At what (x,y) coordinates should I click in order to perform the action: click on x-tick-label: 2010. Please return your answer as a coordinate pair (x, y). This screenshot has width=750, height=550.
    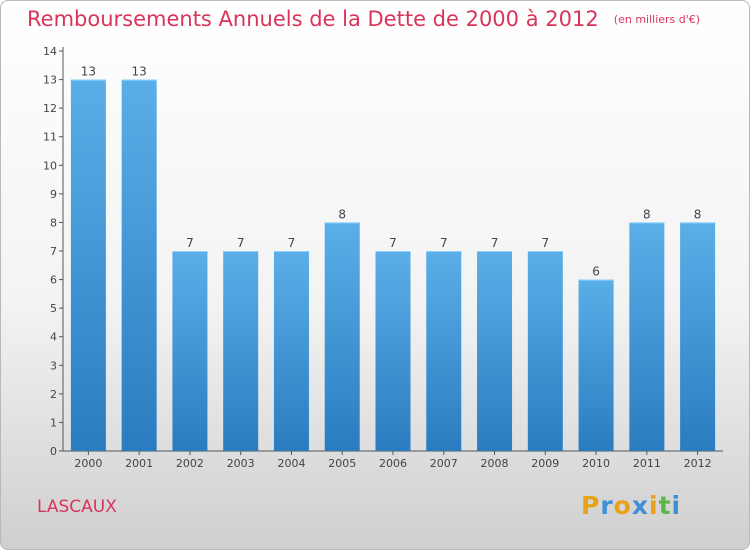
    Looking at the image, I should click on (596, 463).